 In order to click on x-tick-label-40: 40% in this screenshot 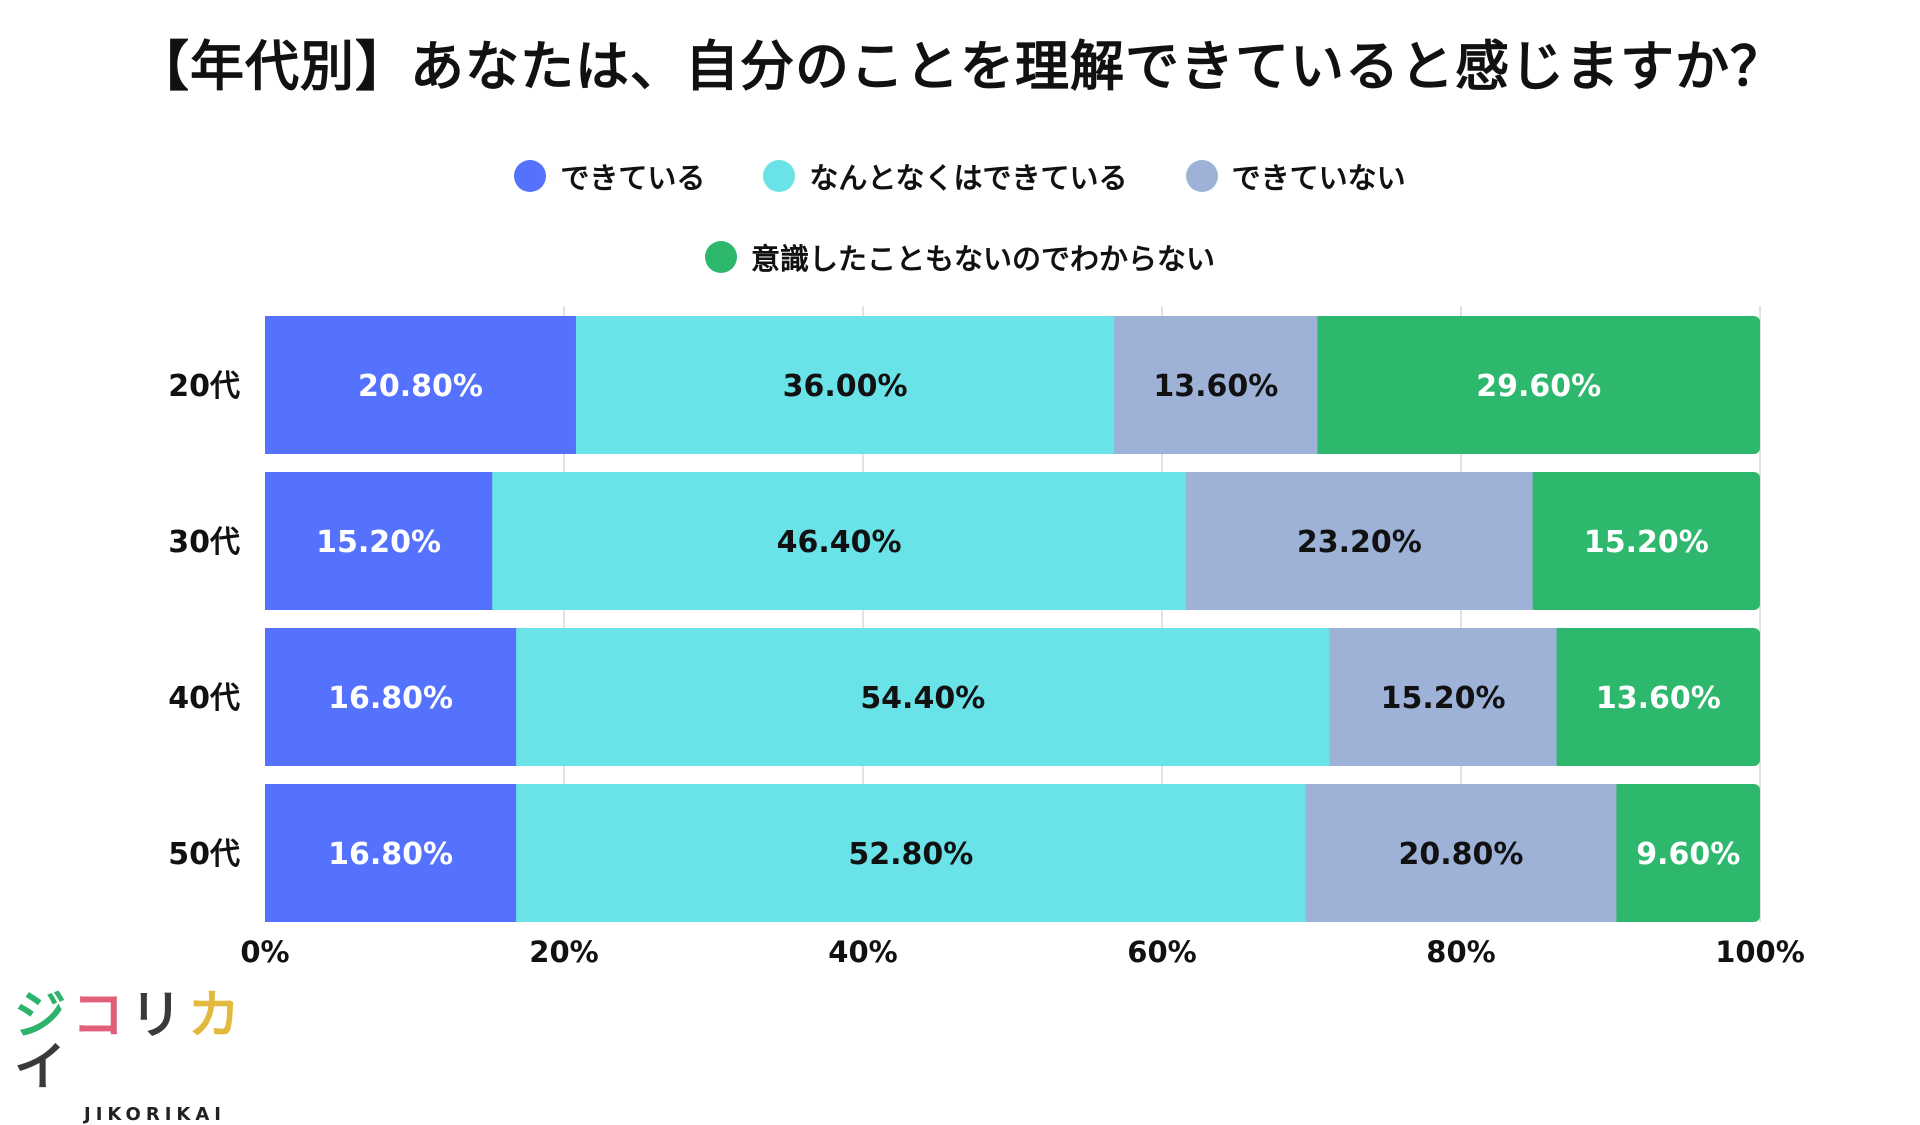, I will do `click(862, 952)`.